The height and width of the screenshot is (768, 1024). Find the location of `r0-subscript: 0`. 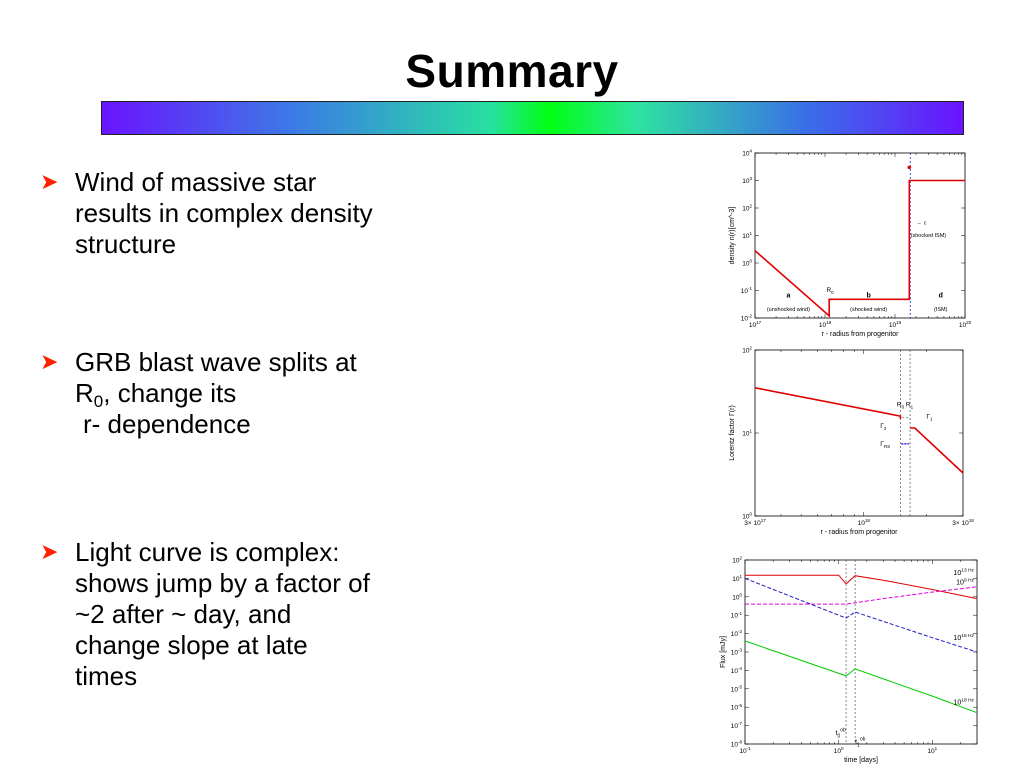

r0-subscript: 0 is located at coordinates (98, 401).